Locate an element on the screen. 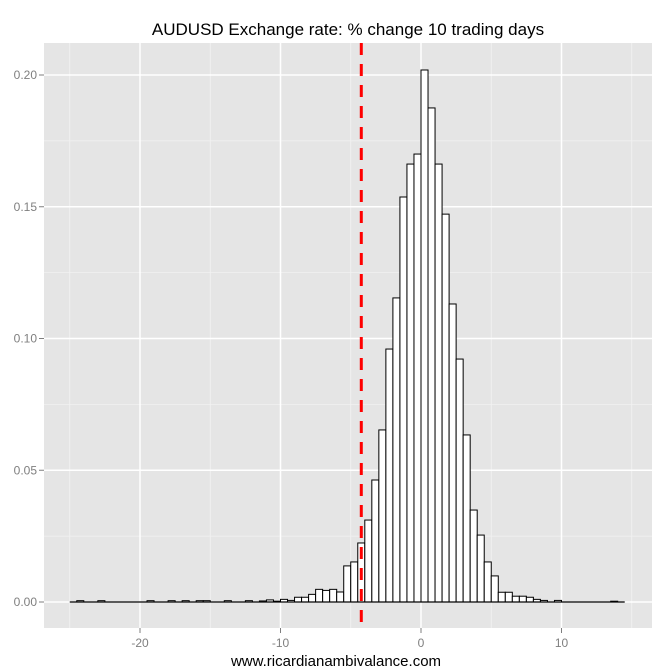  y-tick-label: 0.15 is located at coordinates (26, 207).